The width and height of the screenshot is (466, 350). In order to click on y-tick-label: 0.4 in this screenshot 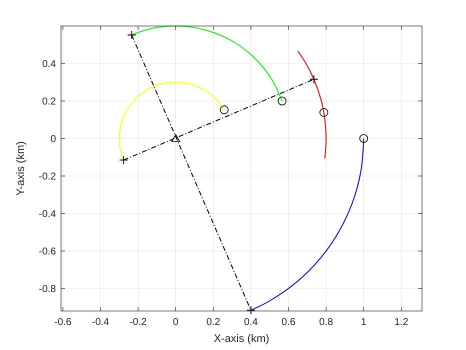, I will do `click(49, 64)`.